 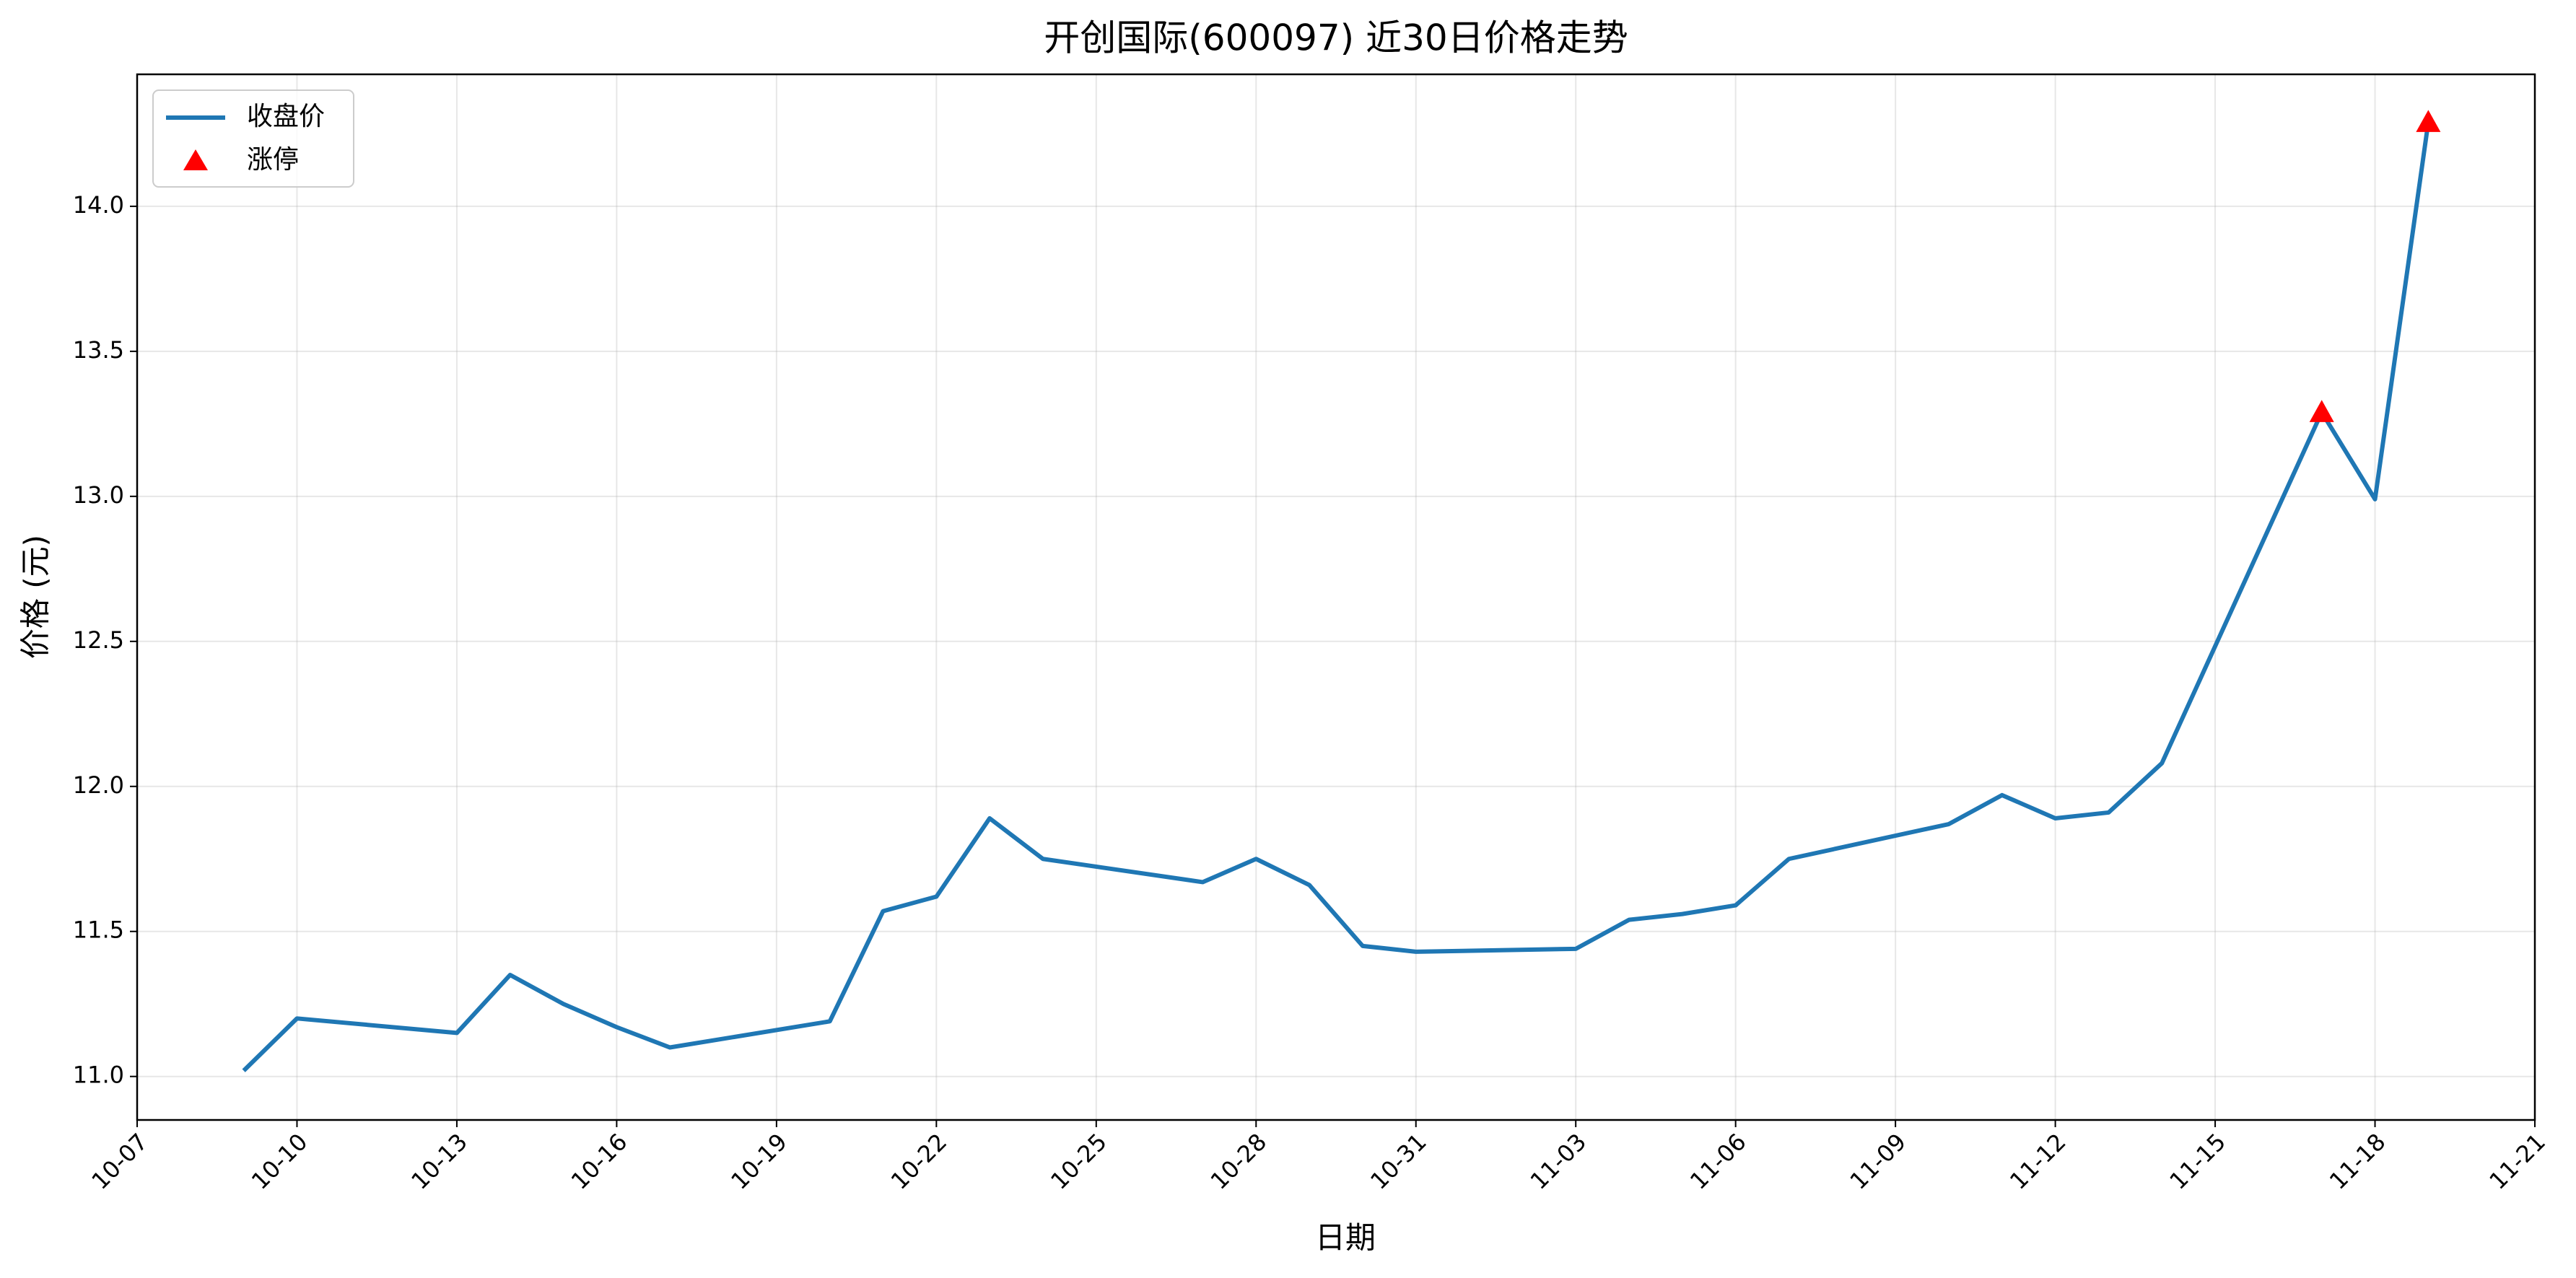 What do you see at coordinates (98, 495) in the screenshot?
I see `y-tick-label: 13.0` at bounding box center [98, 495].